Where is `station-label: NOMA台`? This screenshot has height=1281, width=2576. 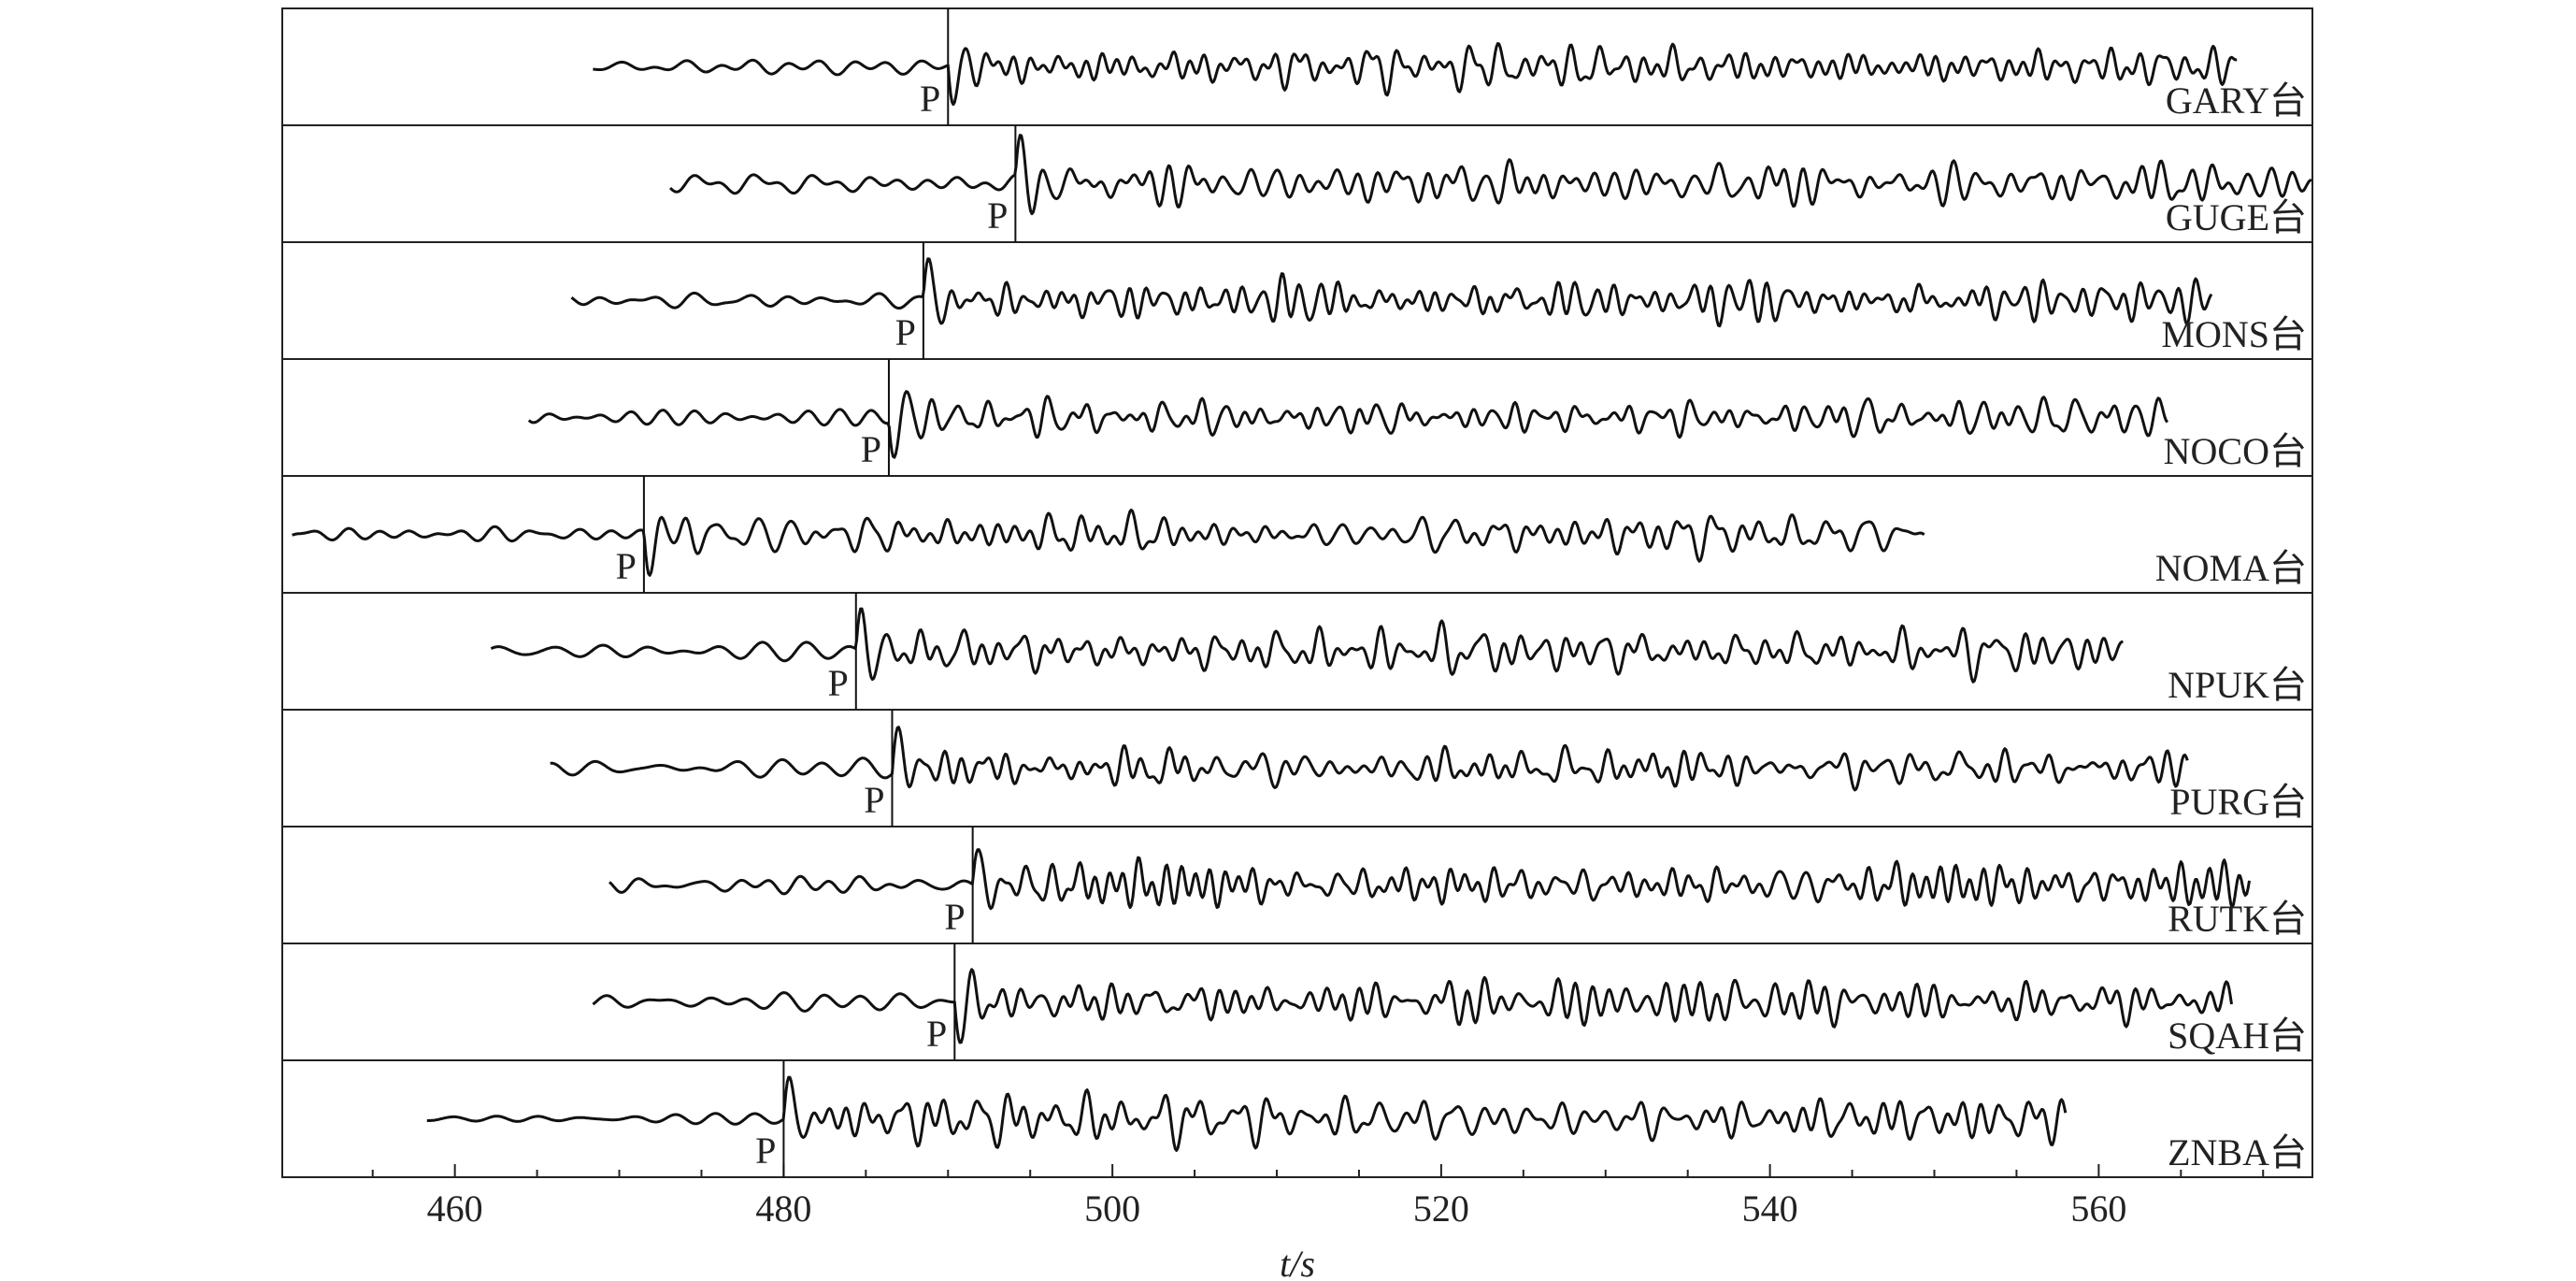 station-label: NOMA台 is located at coordinates (2231, 568).